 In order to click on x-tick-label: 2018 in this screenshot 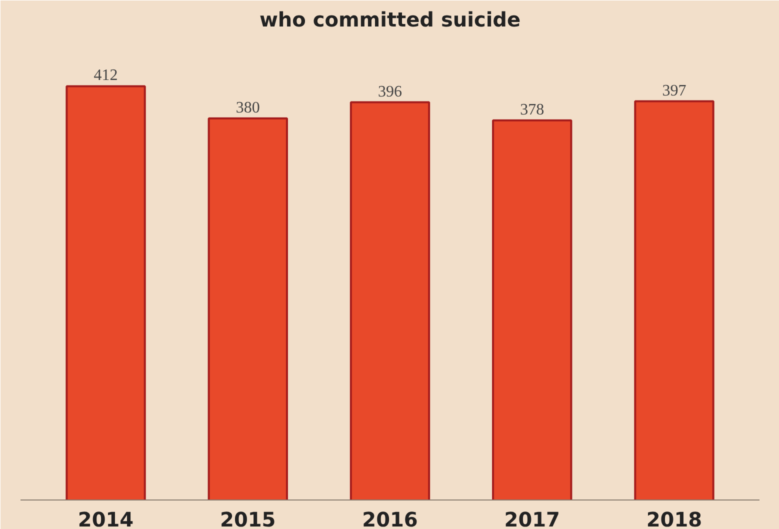, I will do `click(674, 518)`.